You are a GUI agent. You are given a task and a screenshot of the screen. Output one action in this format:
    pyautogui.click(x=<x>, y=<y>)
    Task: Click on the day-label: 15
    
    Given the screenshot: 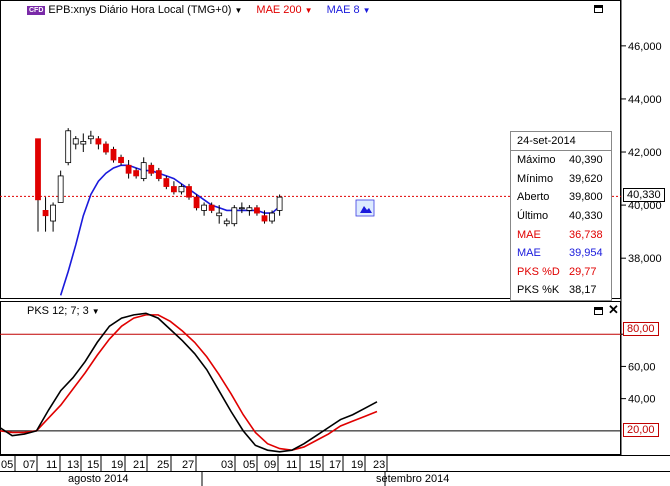 What is the action you would take?
    pyautogui.click(x=315, y=465)
    